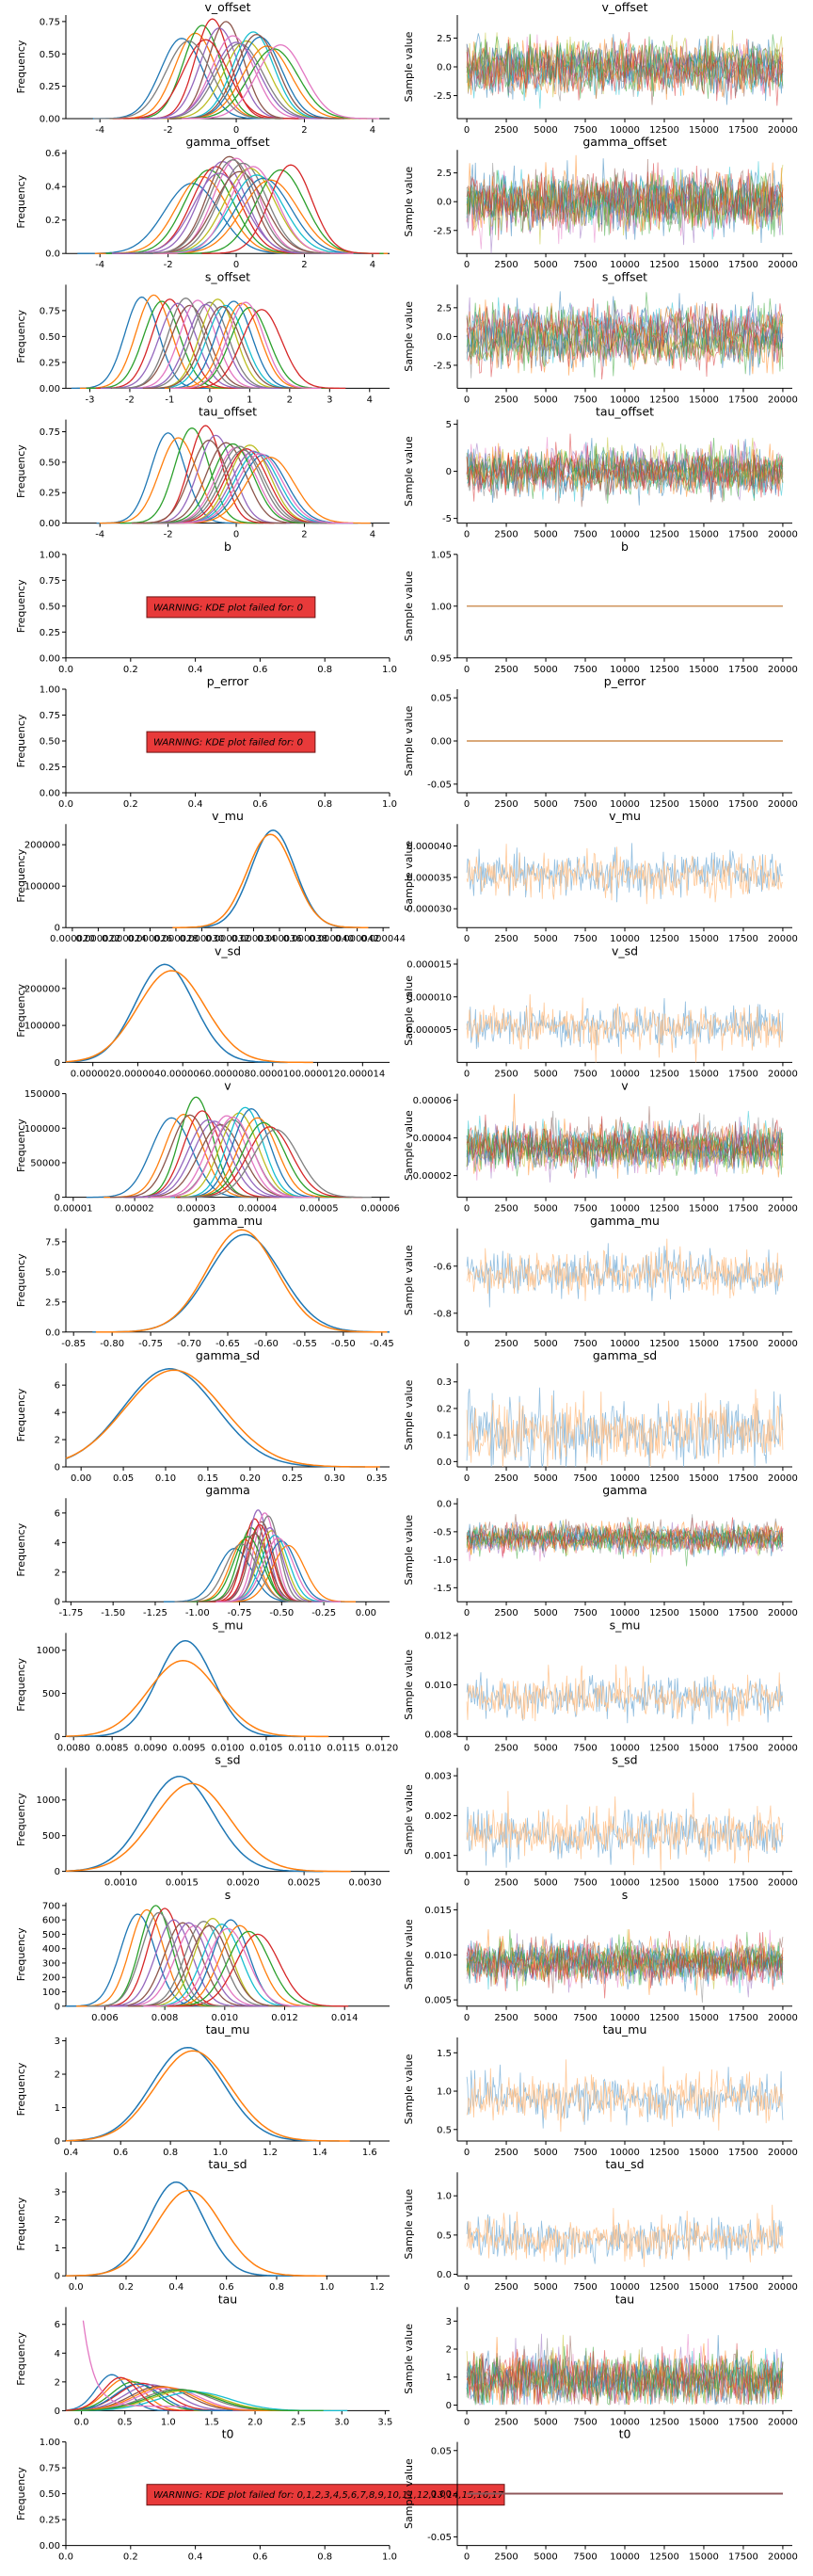 Image resolution: width=813 pixels, height=2576 pixels. Describe the element at coordinates (625, 681) in the screenshot. I see `trace-title-5: p_error` at that location.